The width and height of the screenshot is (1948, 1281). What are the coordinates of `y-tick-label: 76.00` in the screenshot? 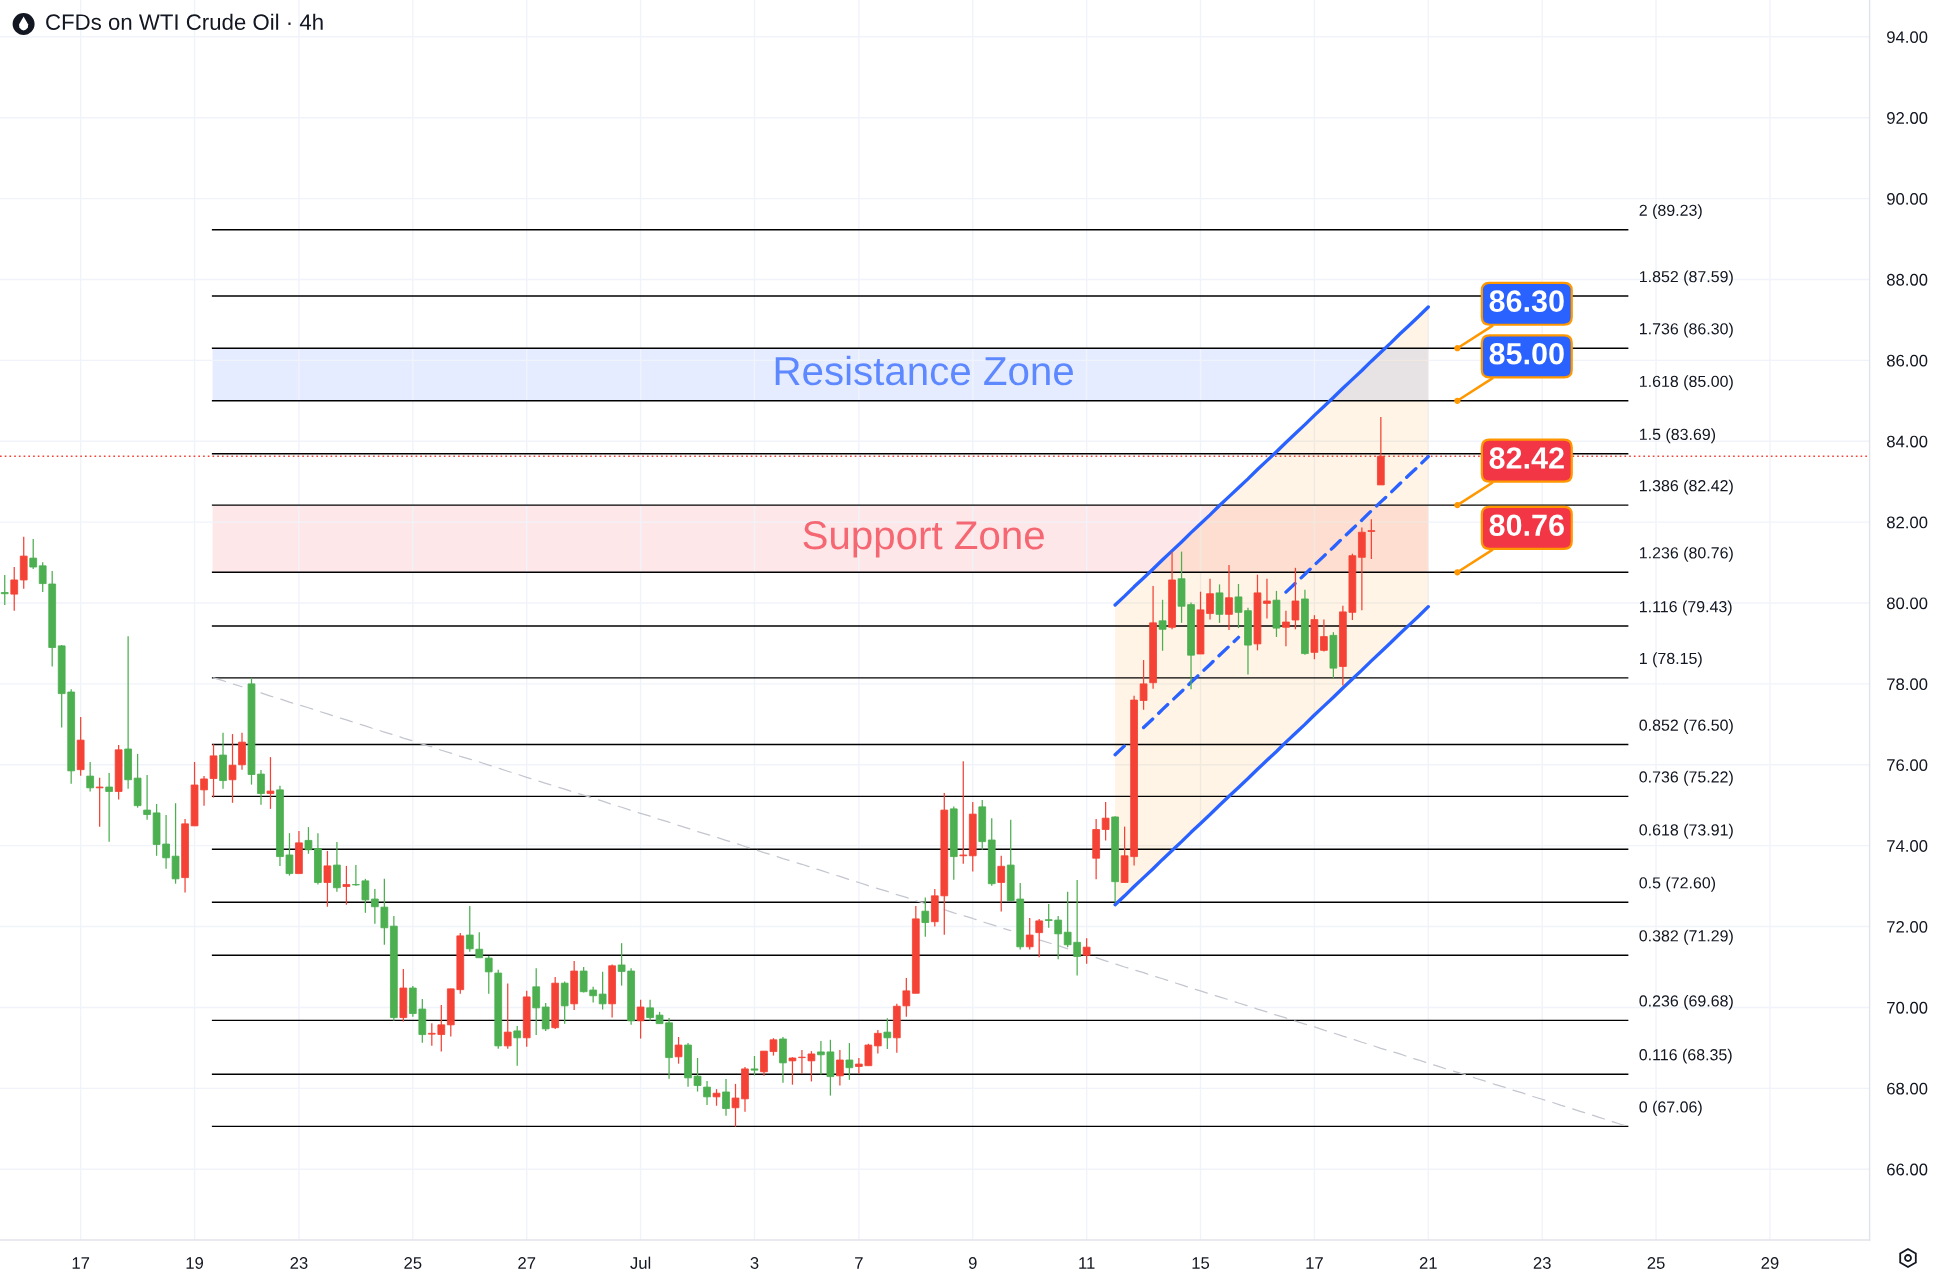 It's located at (1907, 765).